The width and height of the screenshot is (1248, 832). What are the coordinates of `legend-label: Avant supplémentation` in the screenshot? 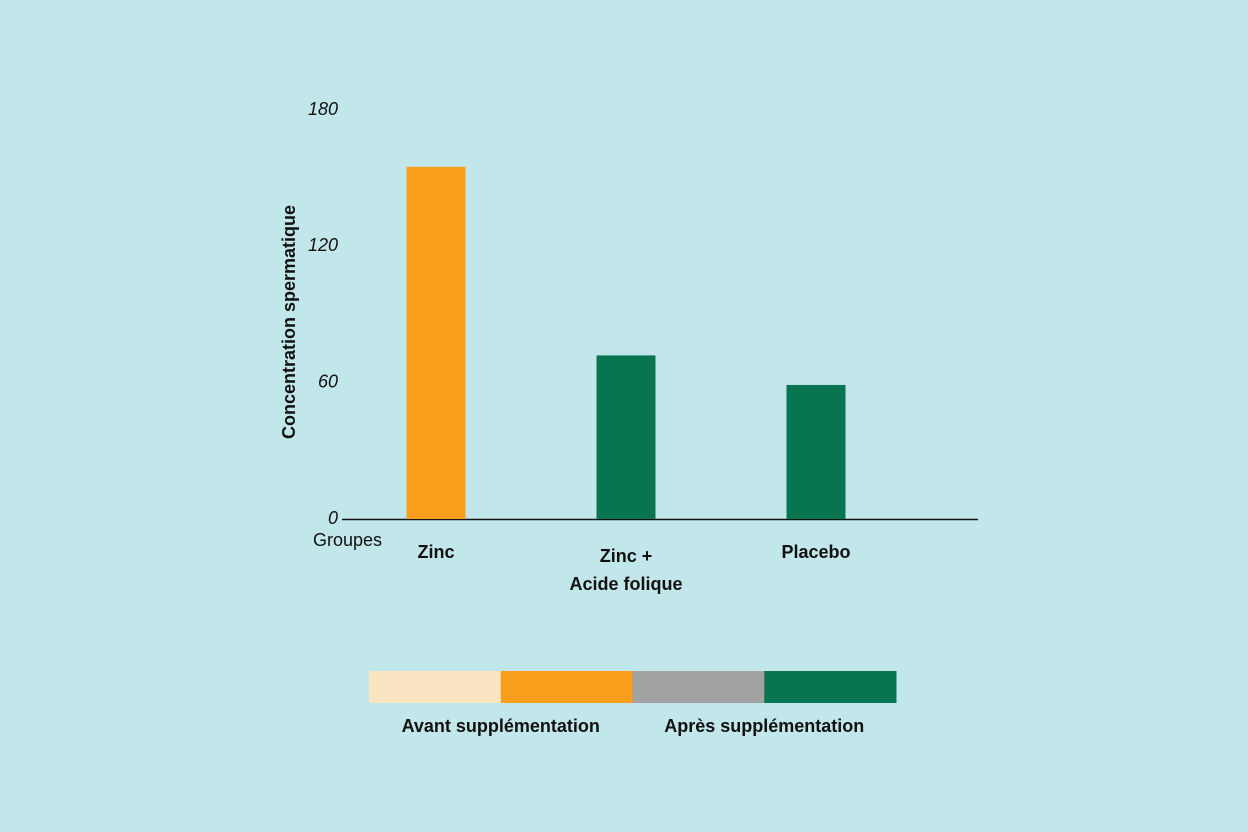 It's located at (501, 726).